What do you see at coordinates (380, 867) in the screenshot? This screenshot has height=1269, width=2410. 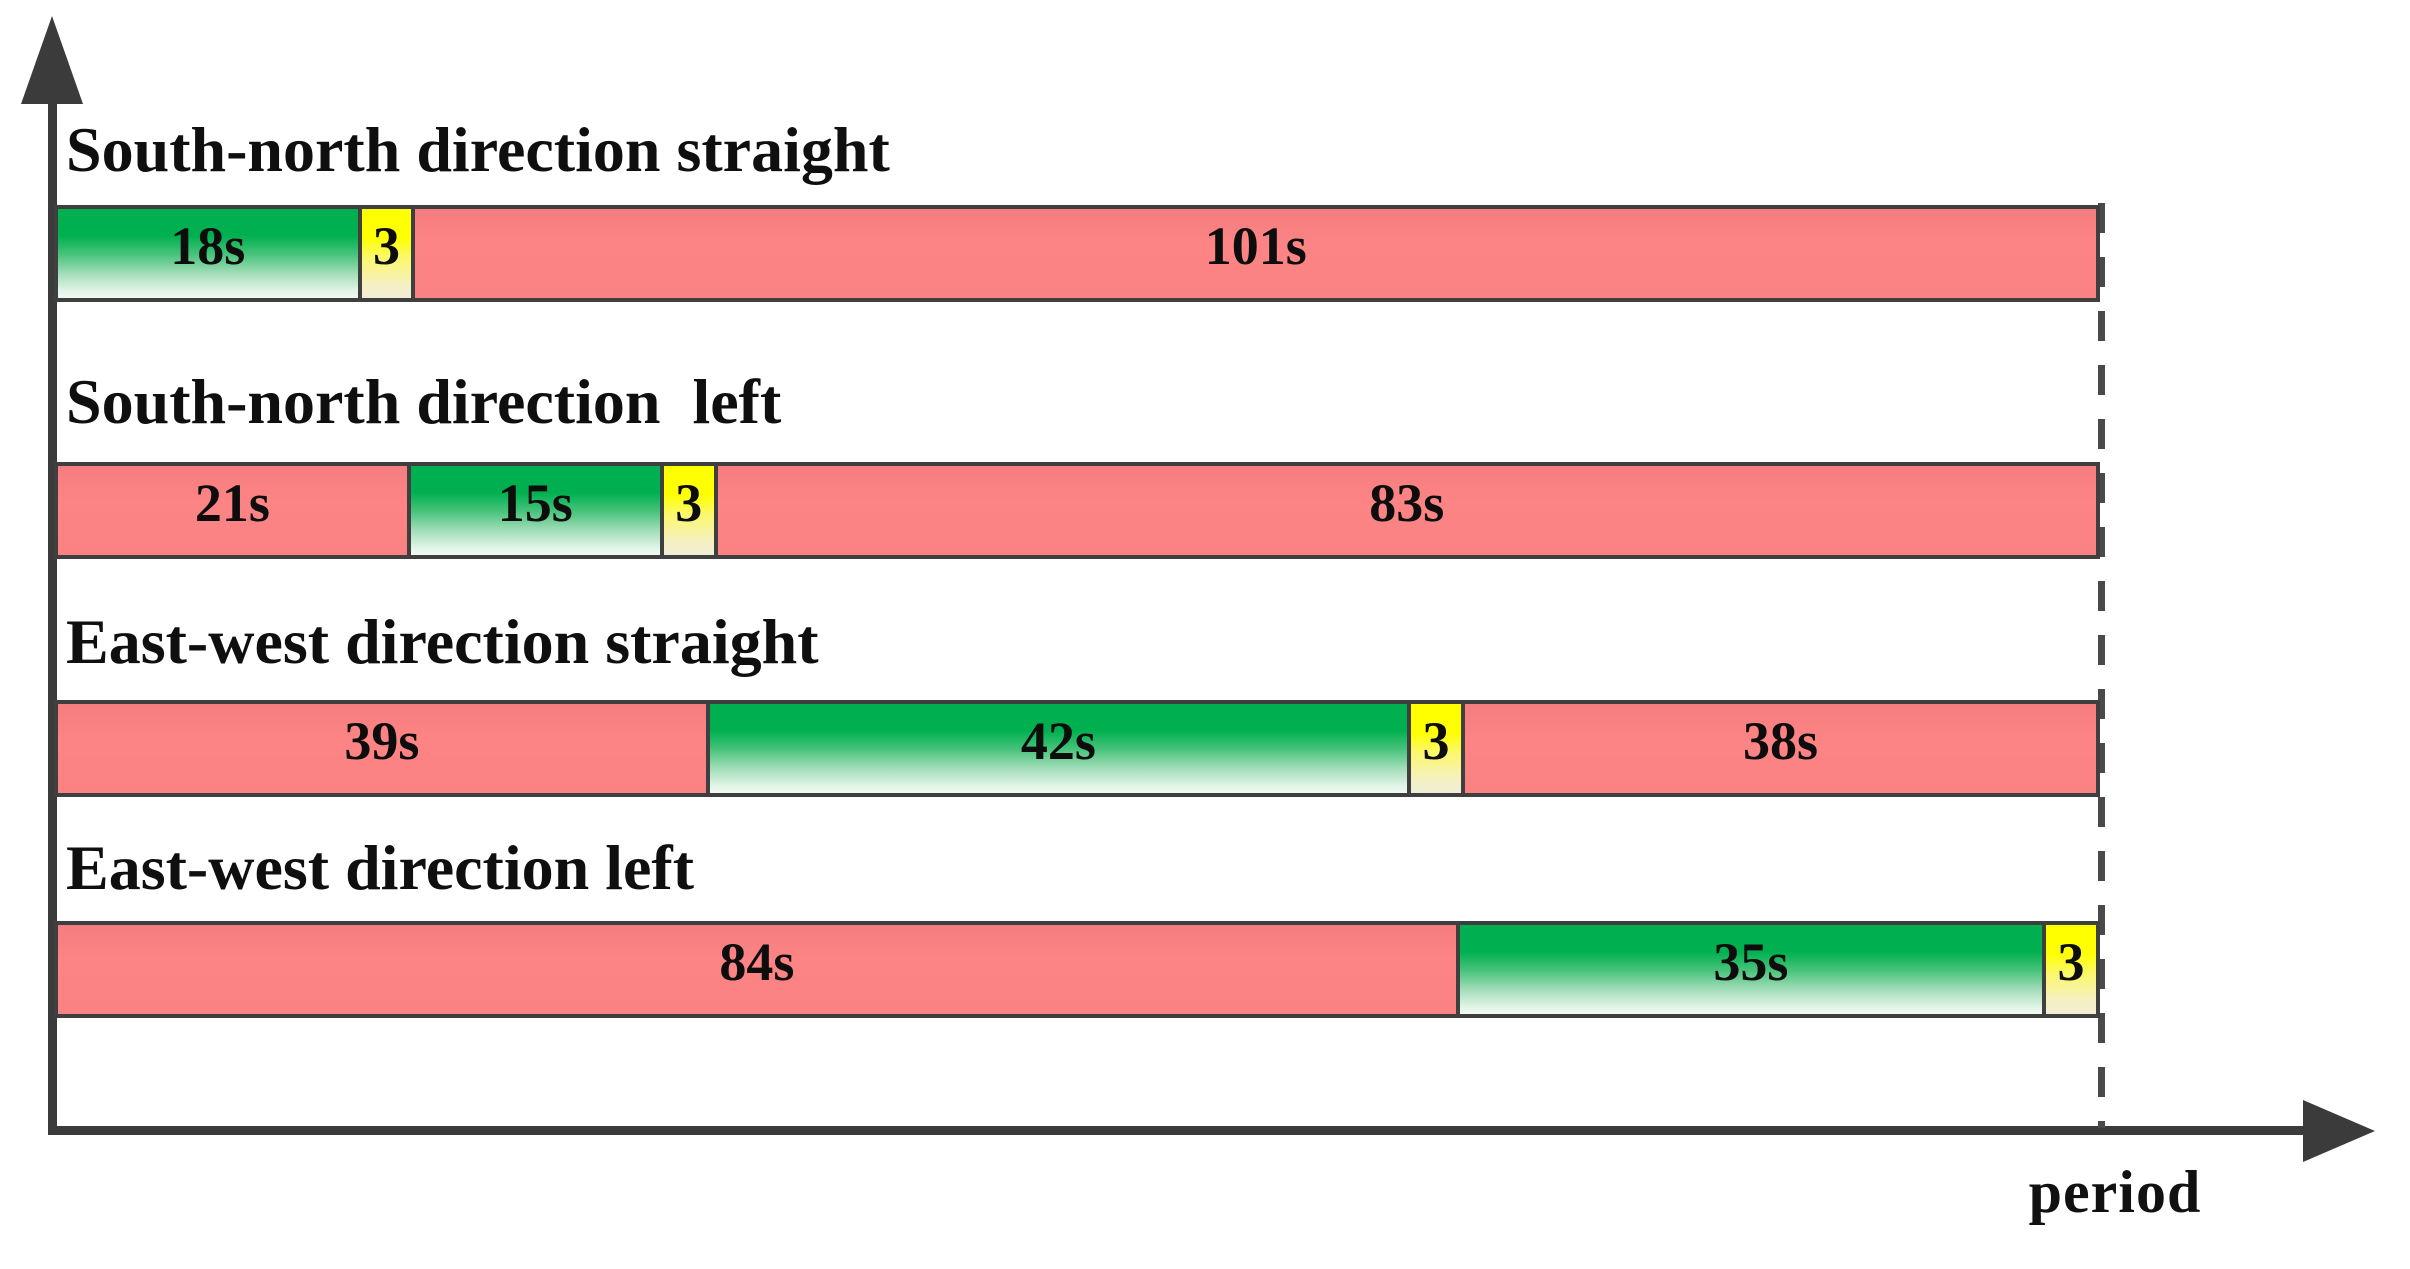 I see `row-label: East-west direction left` at bounding box center [380, 867].